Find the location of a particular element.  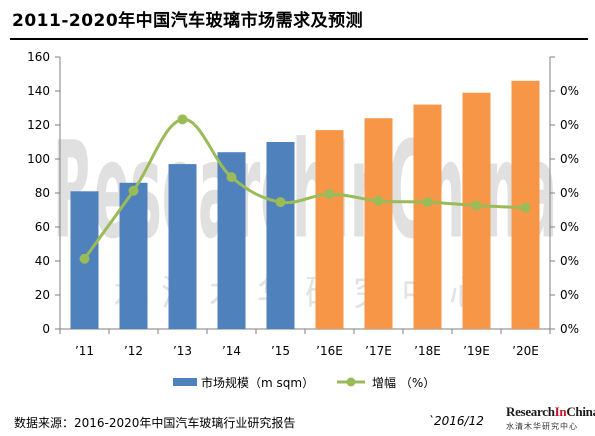

left-axis-tick-label: 120 is located at coordinates (38, 125).